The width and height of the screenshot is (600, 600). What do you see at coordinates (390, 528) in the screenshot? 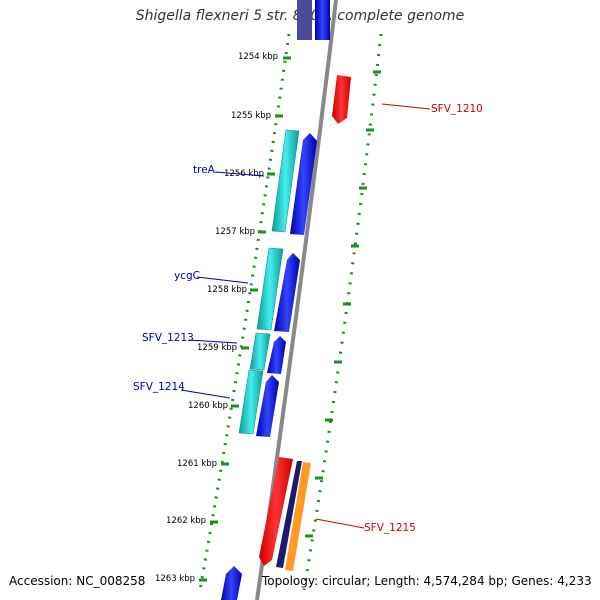
I see `gene-label-sfv-1215: SFV_1215` at bounding box center [390, 528].